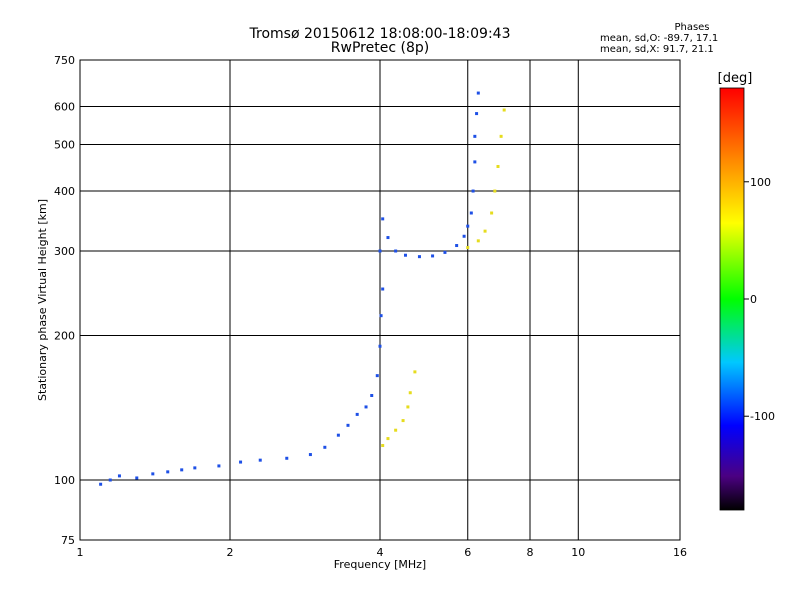  Describe the element at coordinates (64, 191) in the screenshot. I see `y-tick-label: 400` at that location.